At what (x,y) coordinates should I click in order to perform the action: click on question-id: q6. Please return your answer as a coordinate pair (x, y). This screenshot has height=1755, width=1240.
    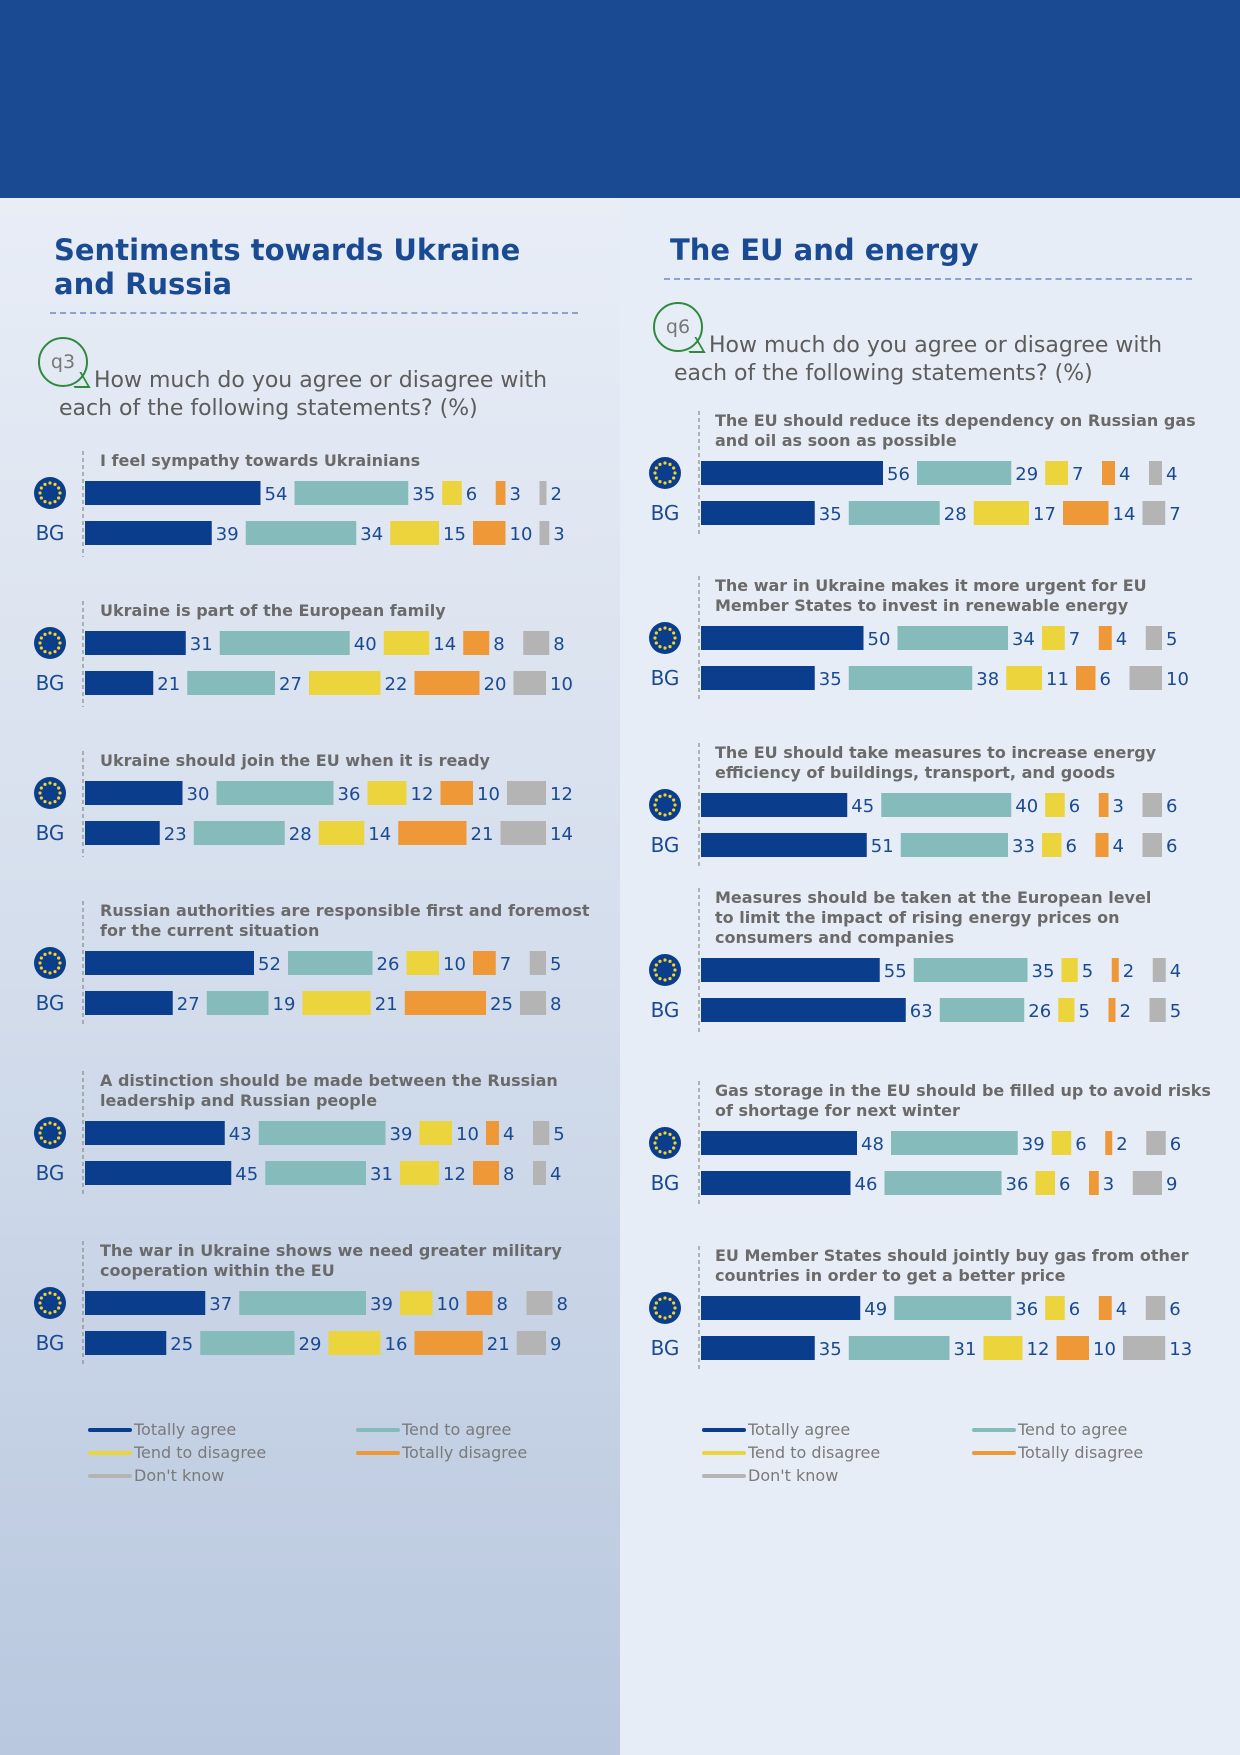
    Looking at the image, I should click on (678, 327).